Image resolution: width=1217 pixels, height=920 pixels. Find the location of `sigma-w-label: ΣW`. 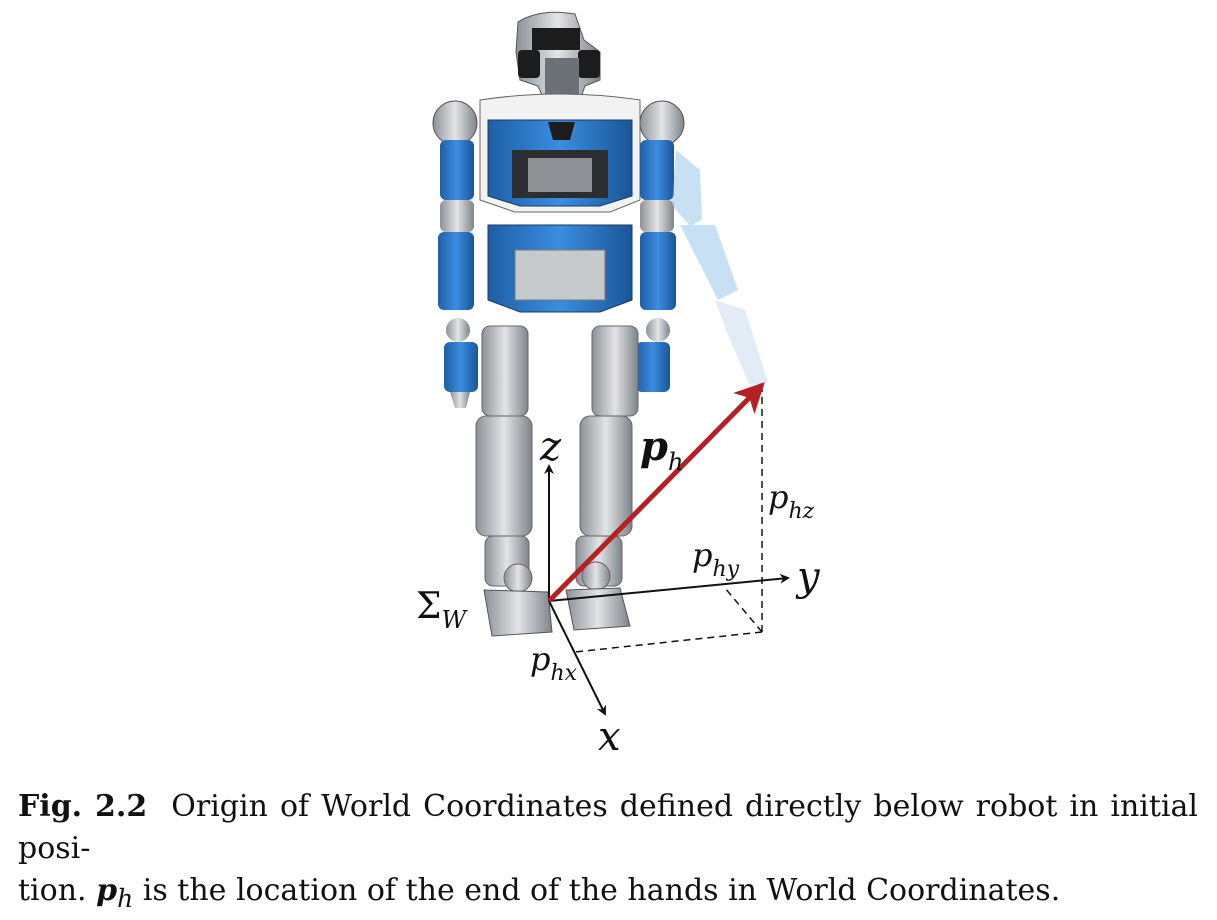

sigma-w-label: ΣW is located at coordinates (442, 610).